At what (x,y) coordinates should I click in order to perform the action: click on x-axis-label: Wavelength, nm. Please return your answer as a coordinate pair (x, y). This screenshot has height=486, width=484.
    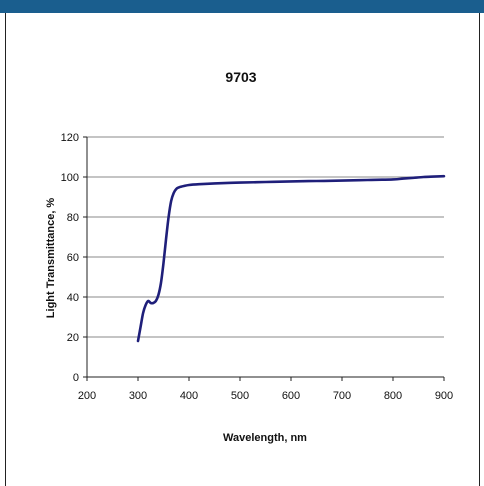
    Looking at the image, I should click on (265, 438).